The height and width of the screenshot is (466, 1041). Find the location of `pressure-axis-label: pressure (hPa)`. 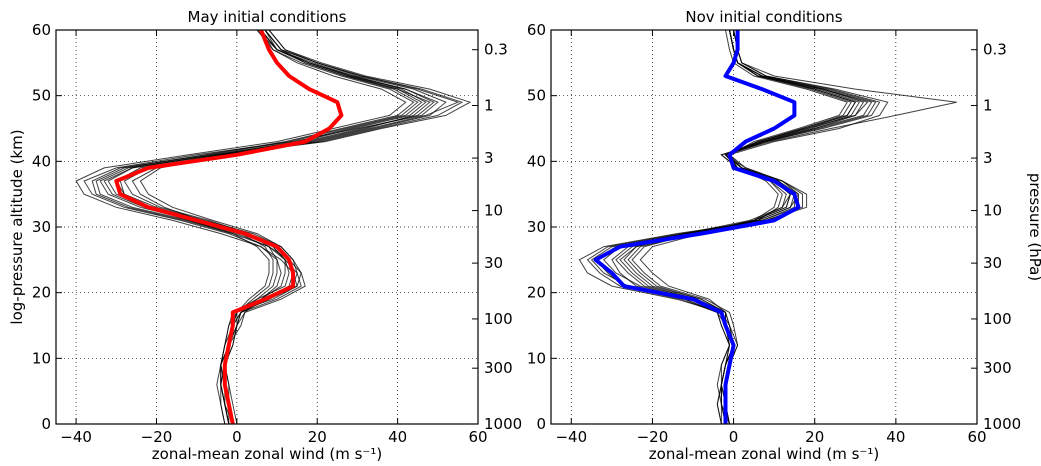

pressure-axis-label: pressure (hPa) is located at coordinates (1033, 227).